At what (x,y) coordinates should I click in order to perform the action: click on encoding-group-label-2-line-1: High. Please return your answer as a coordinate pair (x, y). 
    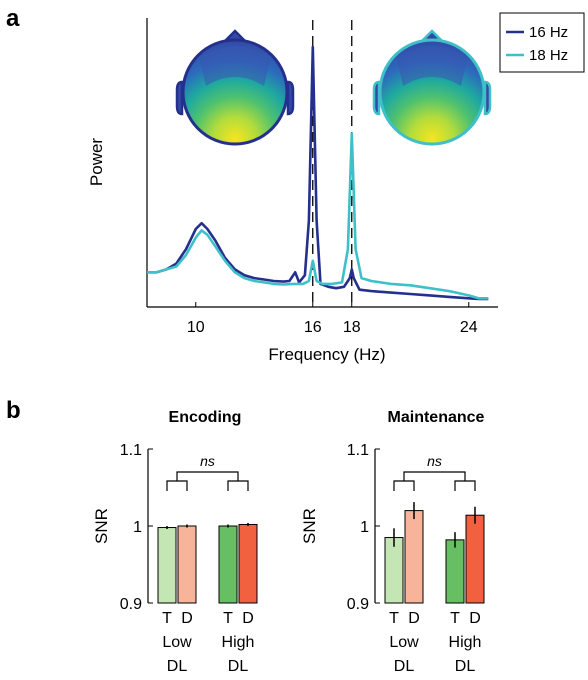
    Looking at the image, I should click on (238, 642).